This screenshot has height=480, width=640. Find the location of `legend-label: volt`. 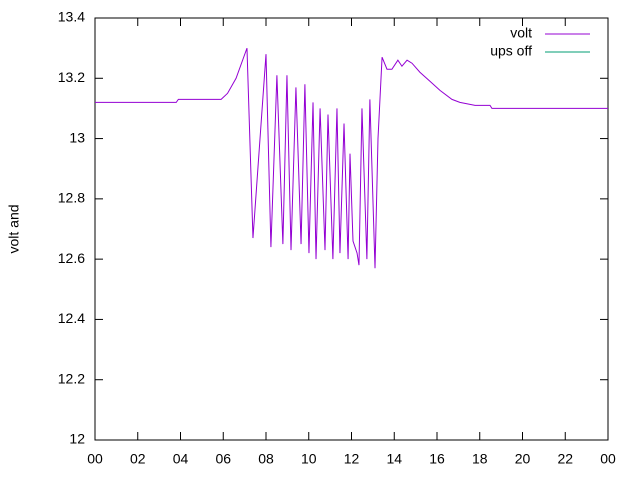

legend-label: volt is located at coordinates (521, 33).